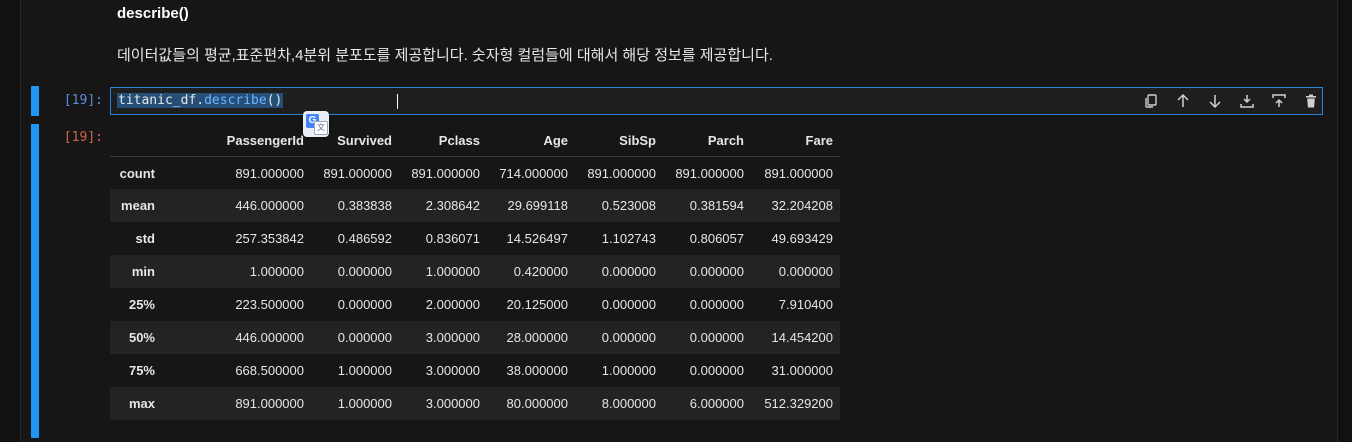 This screenshot has width=1352, height=442. Describe the element at coordinates (805, 304) in the screenshot. I see `table-cell: 7.910400` at that location.